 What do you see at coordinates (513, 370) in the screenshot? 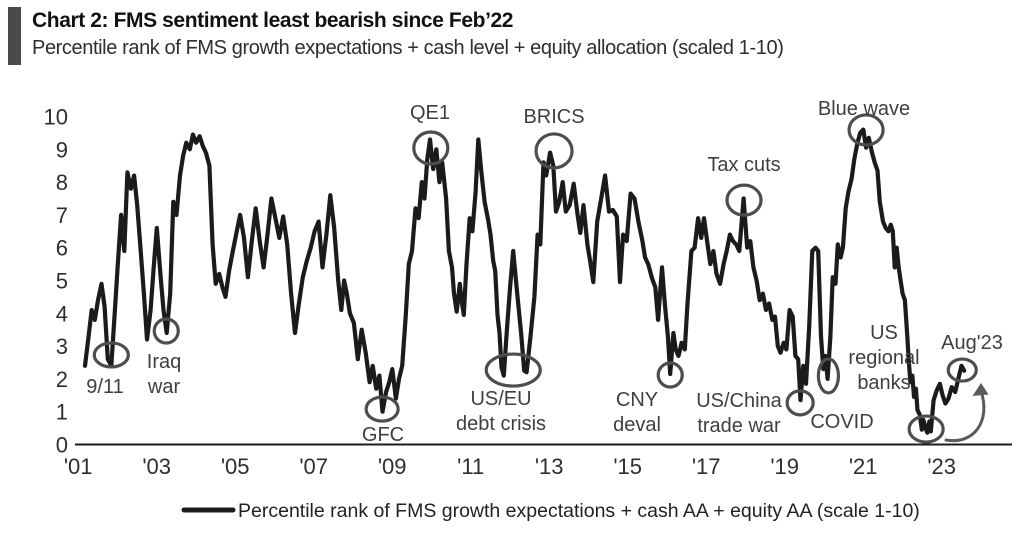
I see `annotation-circle-us-eu-debt-crisis` at bounding box center [513, 370].